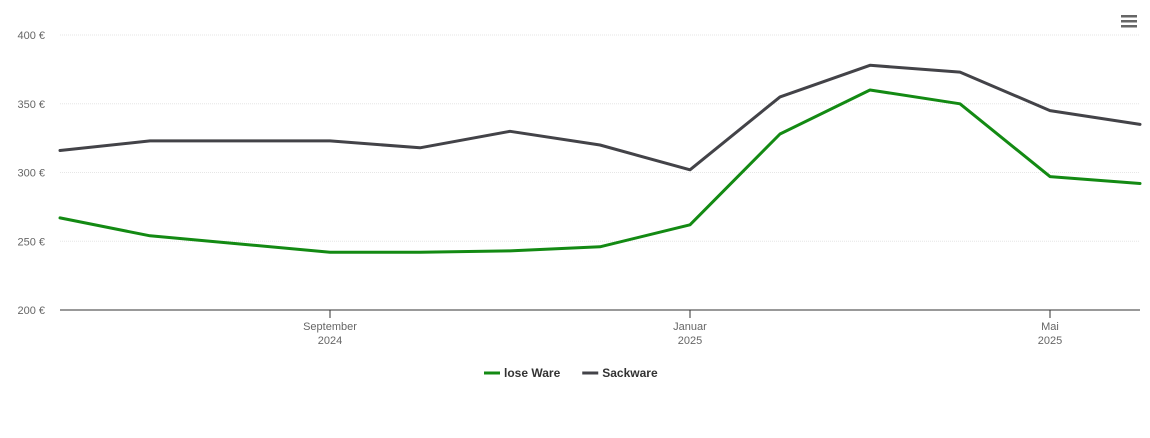  Describe the element at coordinates (330, 334) in the screenshot. I see `x-tick-label: September 2024` at that location.